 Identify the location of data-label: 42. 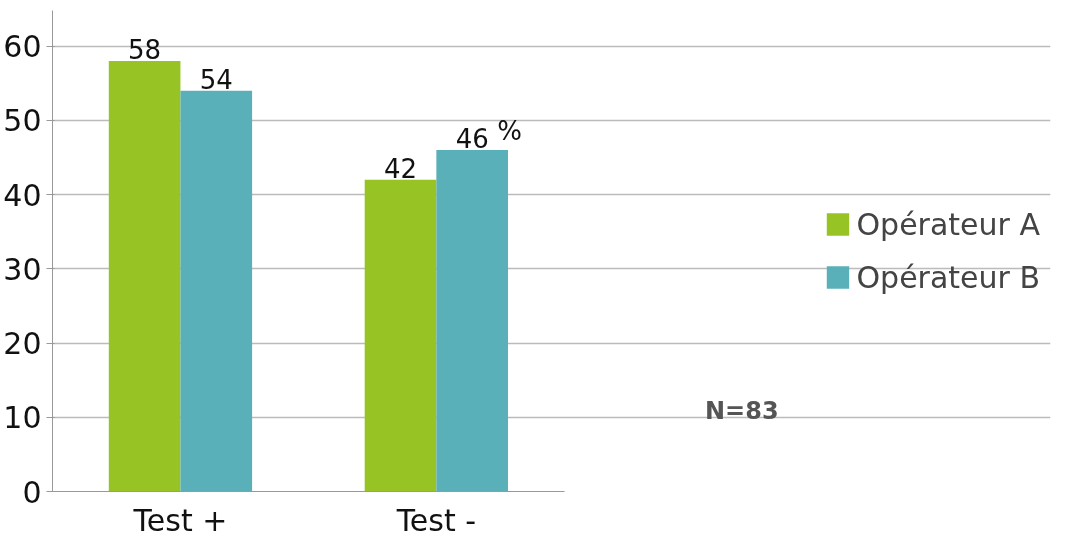
(400, 168).